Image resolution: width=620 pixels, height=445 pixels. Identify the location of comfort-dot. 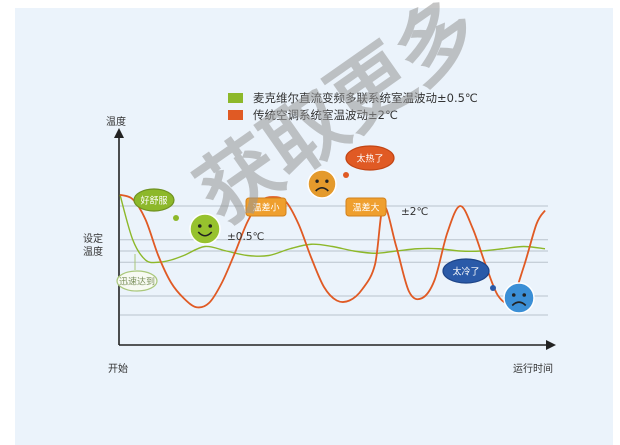
(176, 218).